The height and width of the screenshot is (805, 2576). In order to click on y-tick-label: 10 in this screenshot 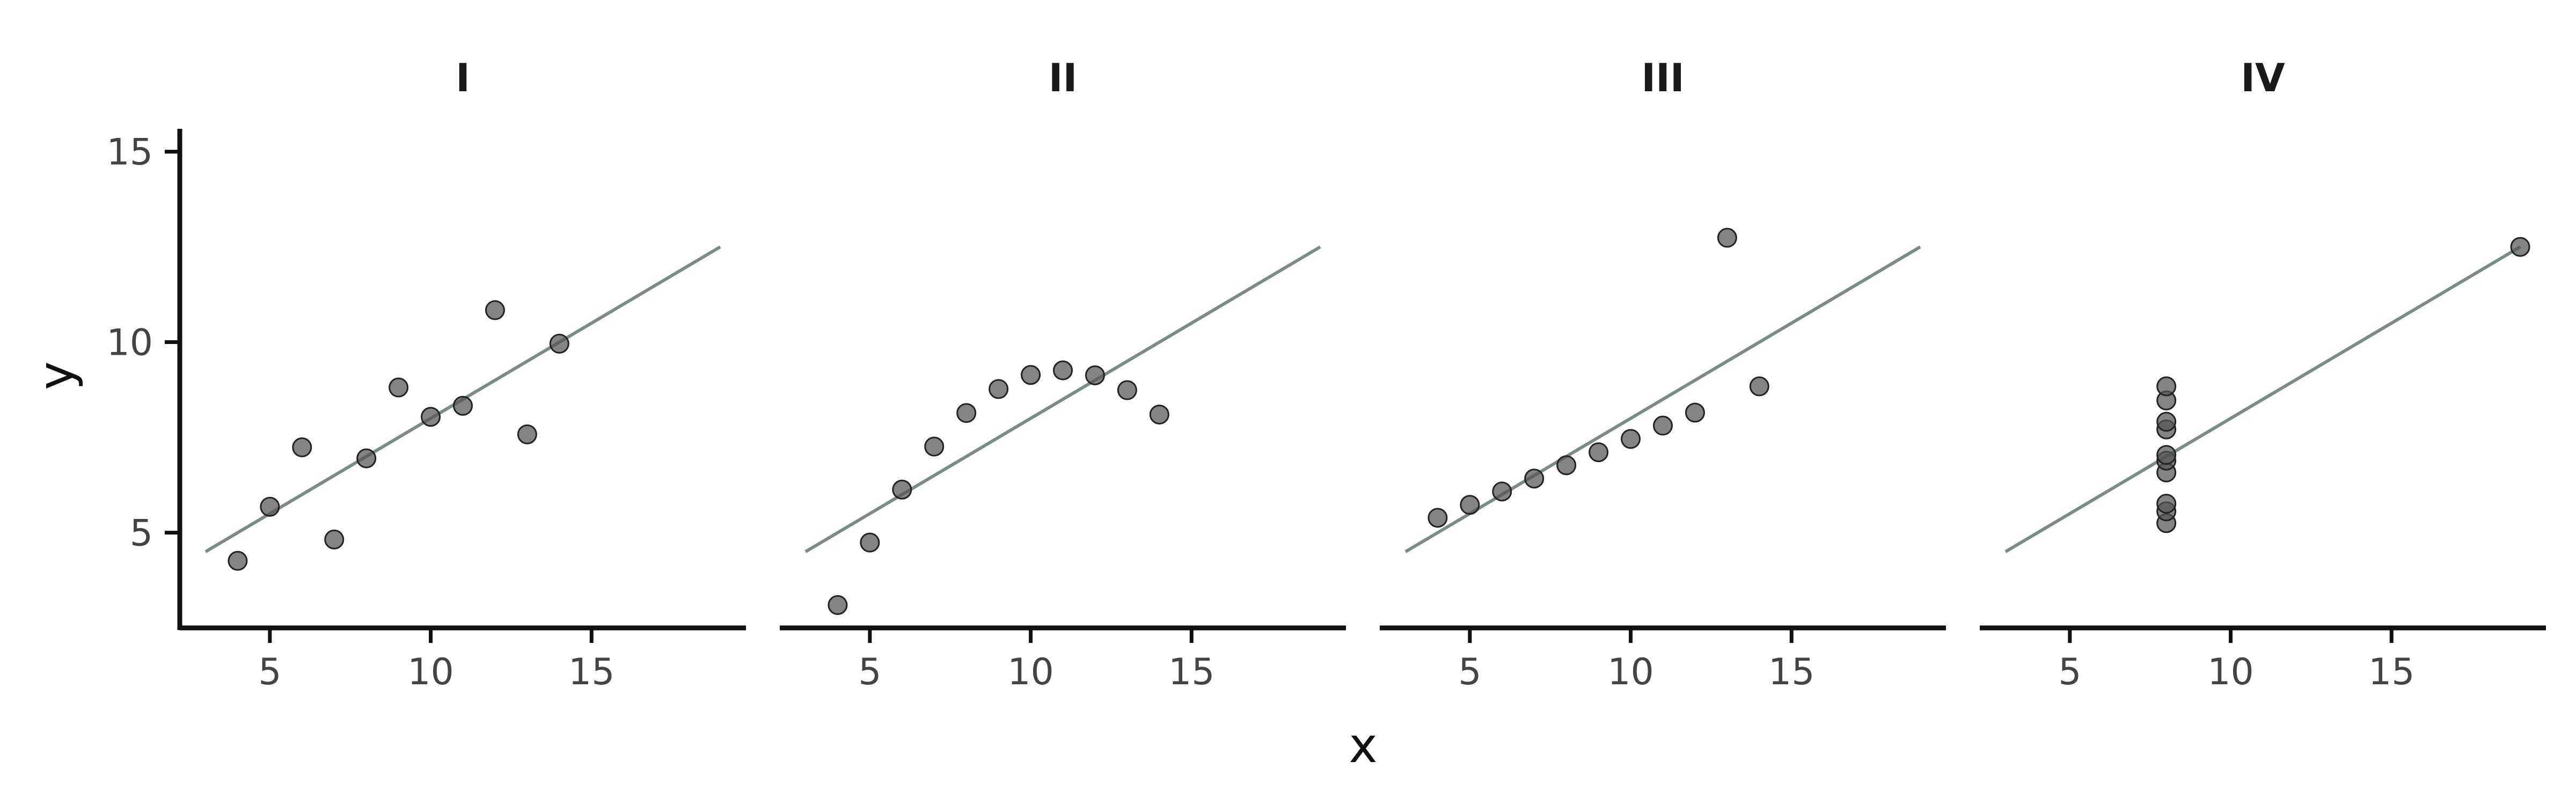, I will do `click(129, 343)`.